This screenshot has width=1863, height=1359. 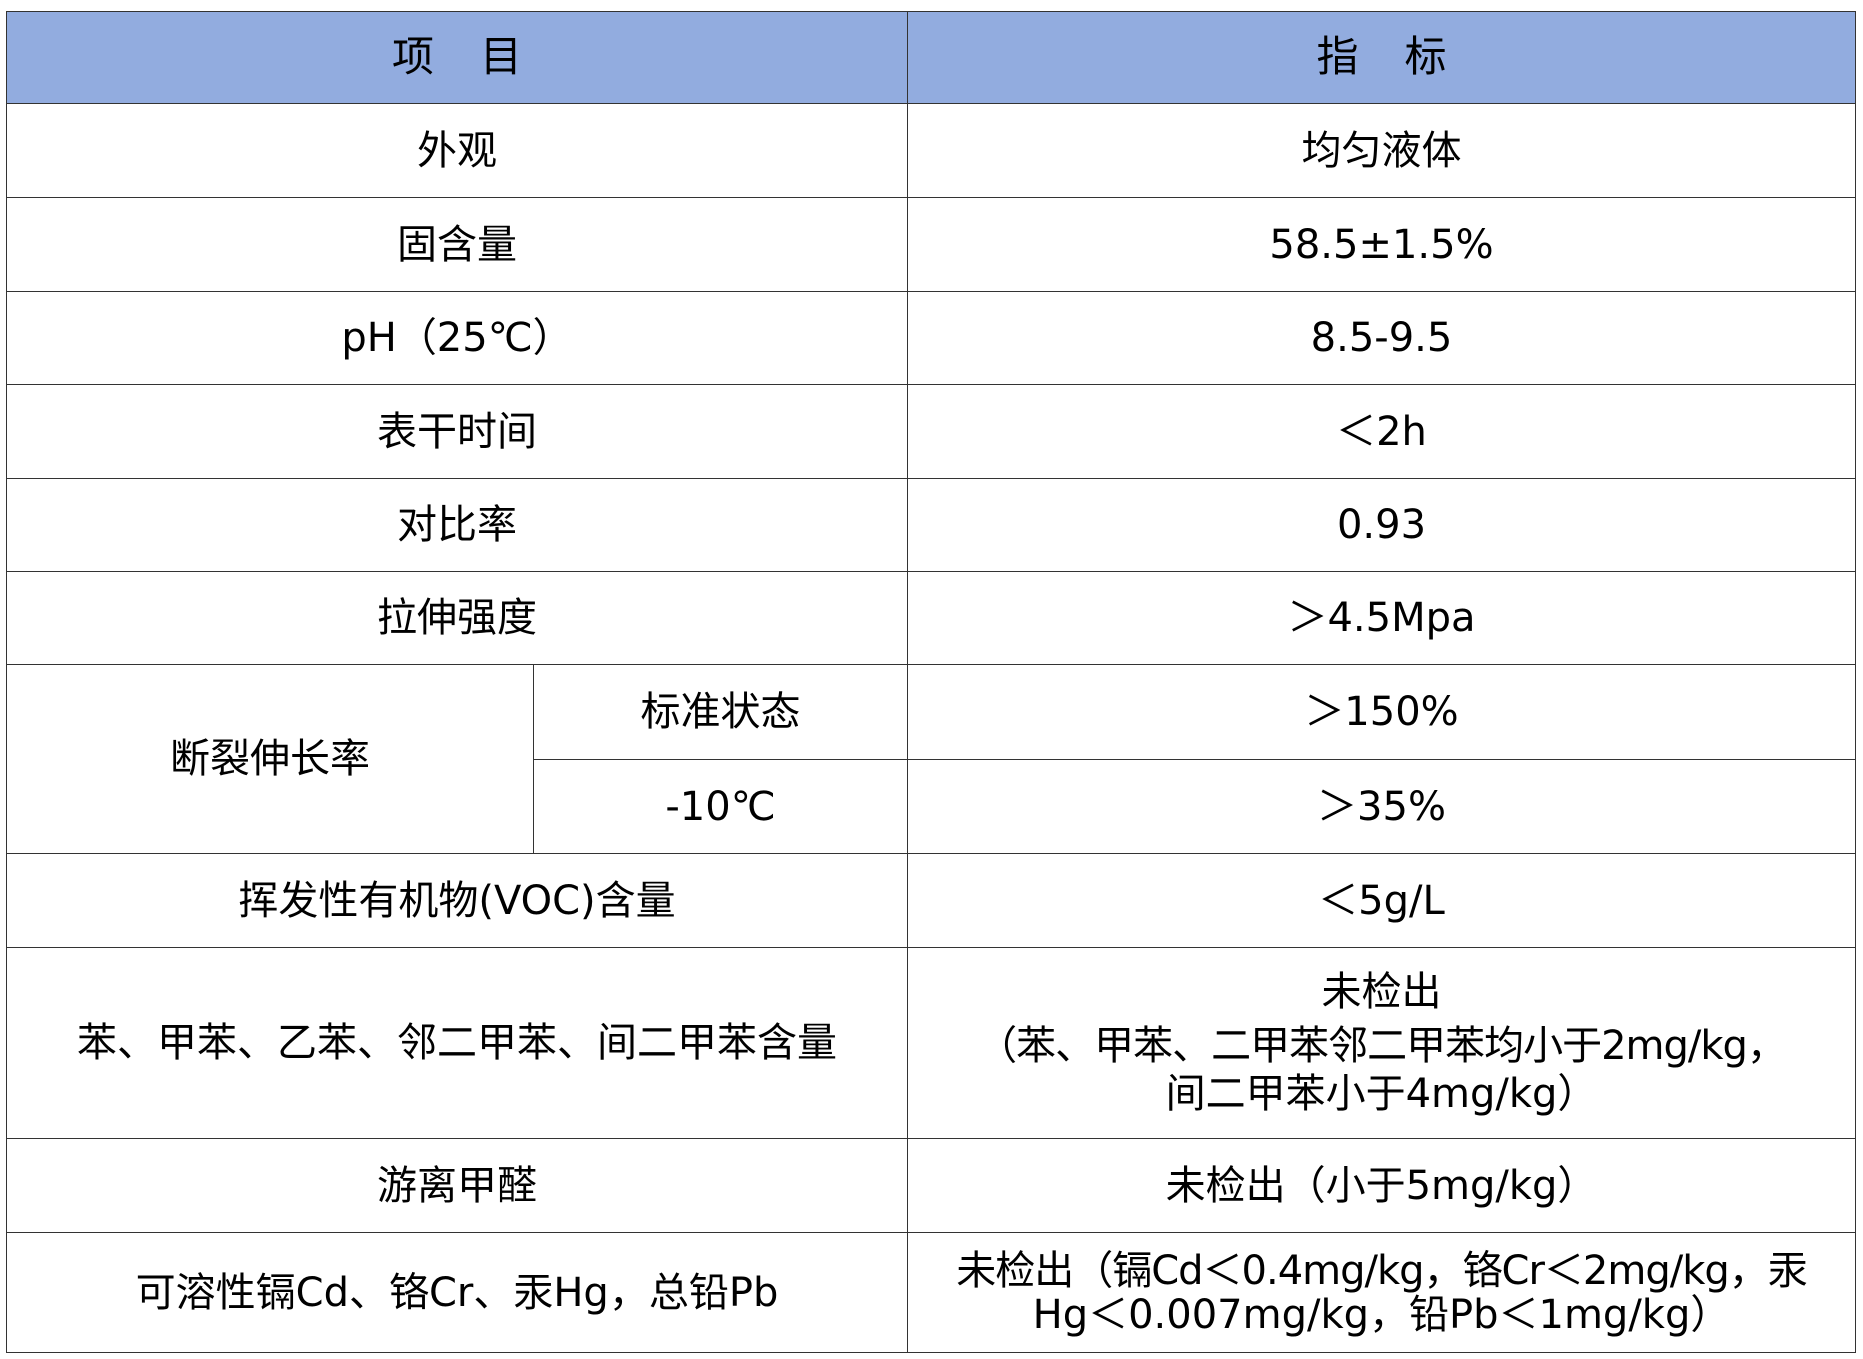 What do you see at coordinates (457, 900) in the screenshot?
I see `item-cell: 挥发性有机物(VOC)含量` at bounding box center [457, 900].